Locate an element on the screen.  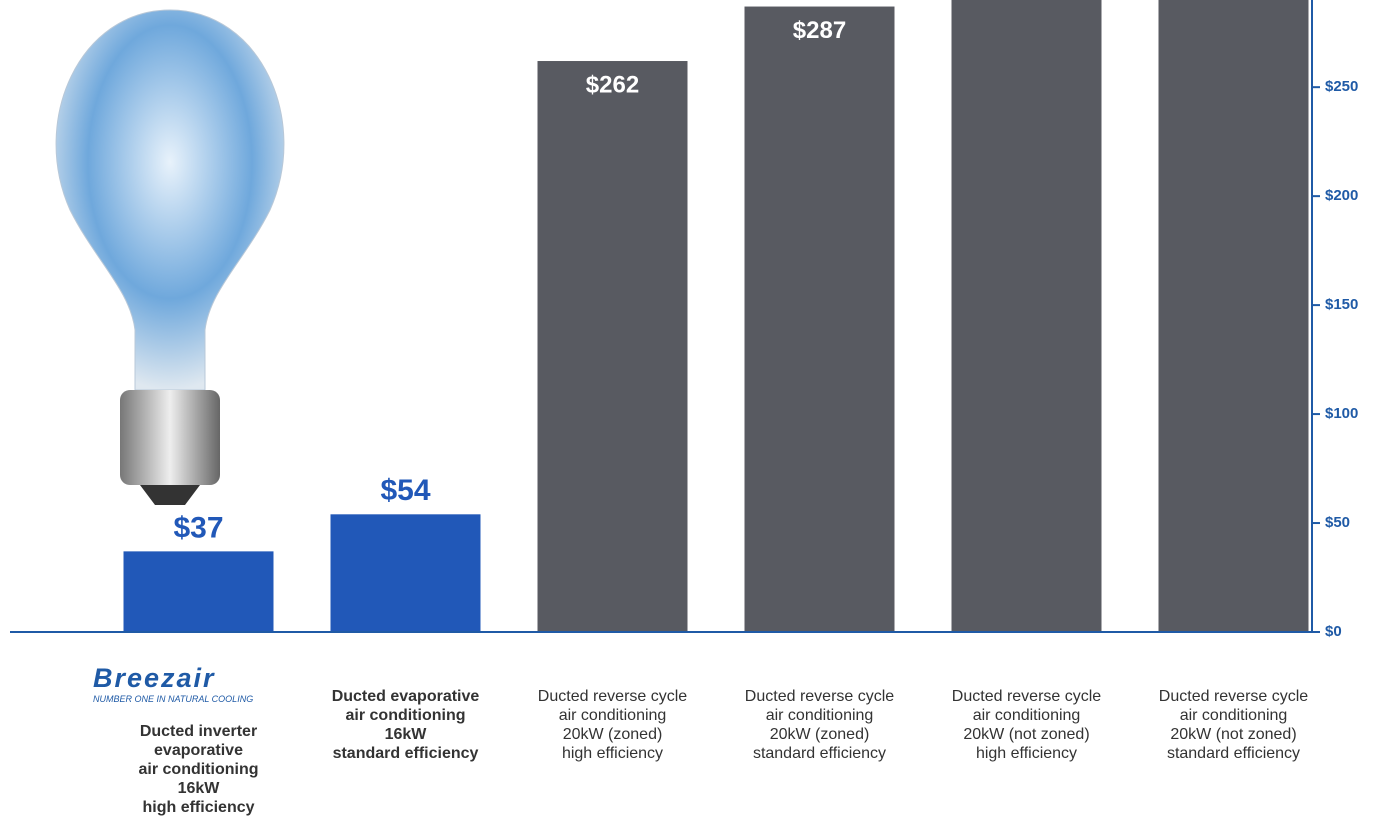
y-tick-label: $0 is located at coordinates (1333, 631).